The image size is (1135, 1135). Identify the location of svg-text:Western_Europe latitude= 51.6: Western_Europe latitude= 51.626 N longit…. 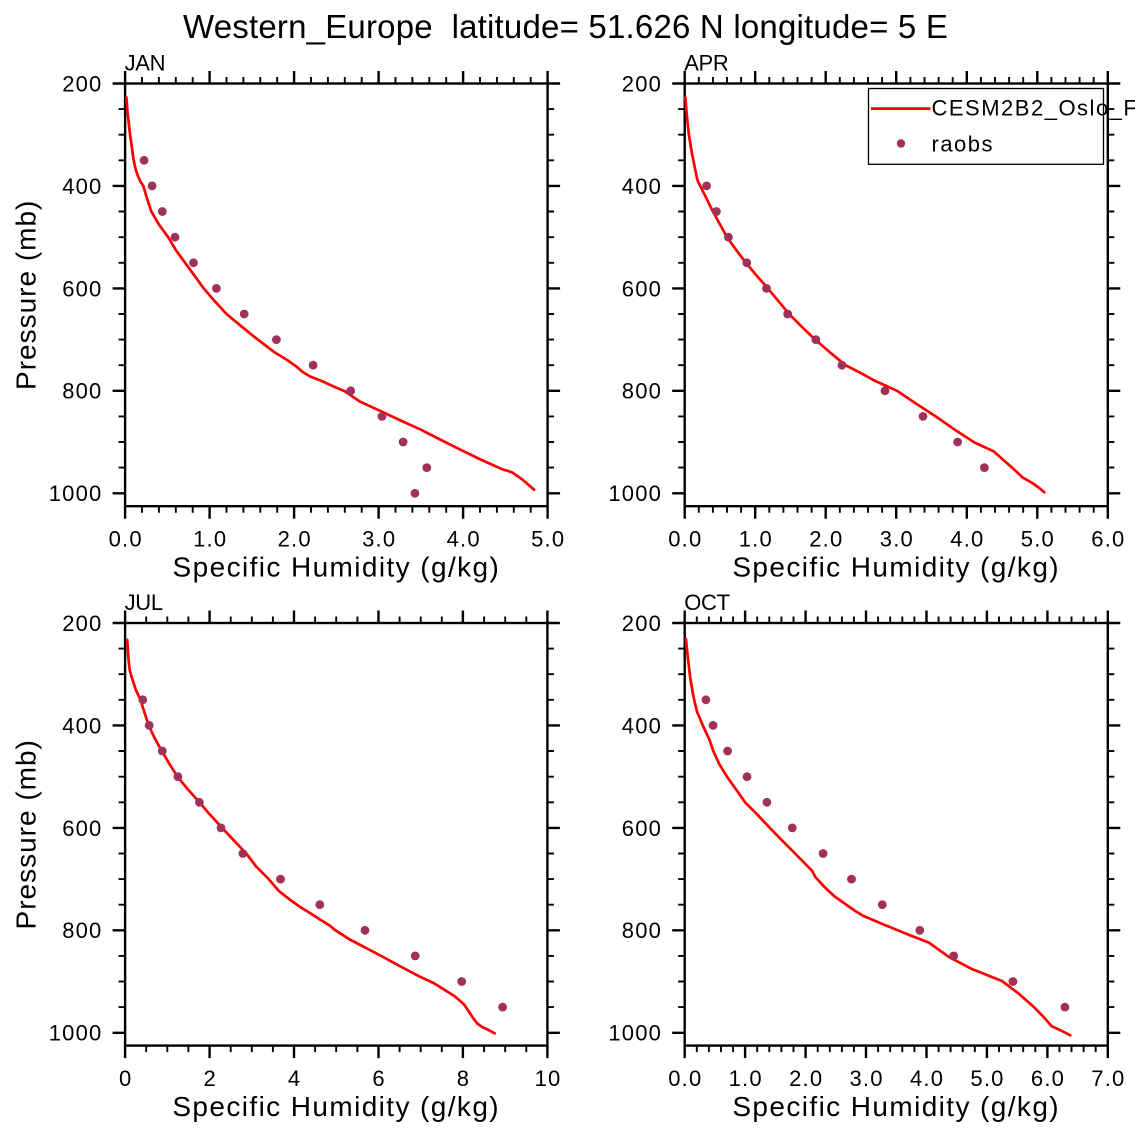
(565, 26).